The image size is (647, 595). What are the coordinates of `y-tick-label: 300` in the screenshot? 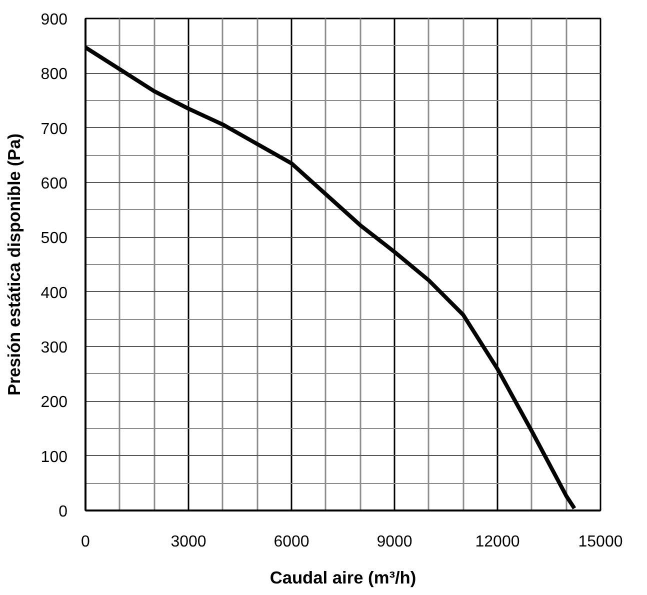 It's located at (54, 348).